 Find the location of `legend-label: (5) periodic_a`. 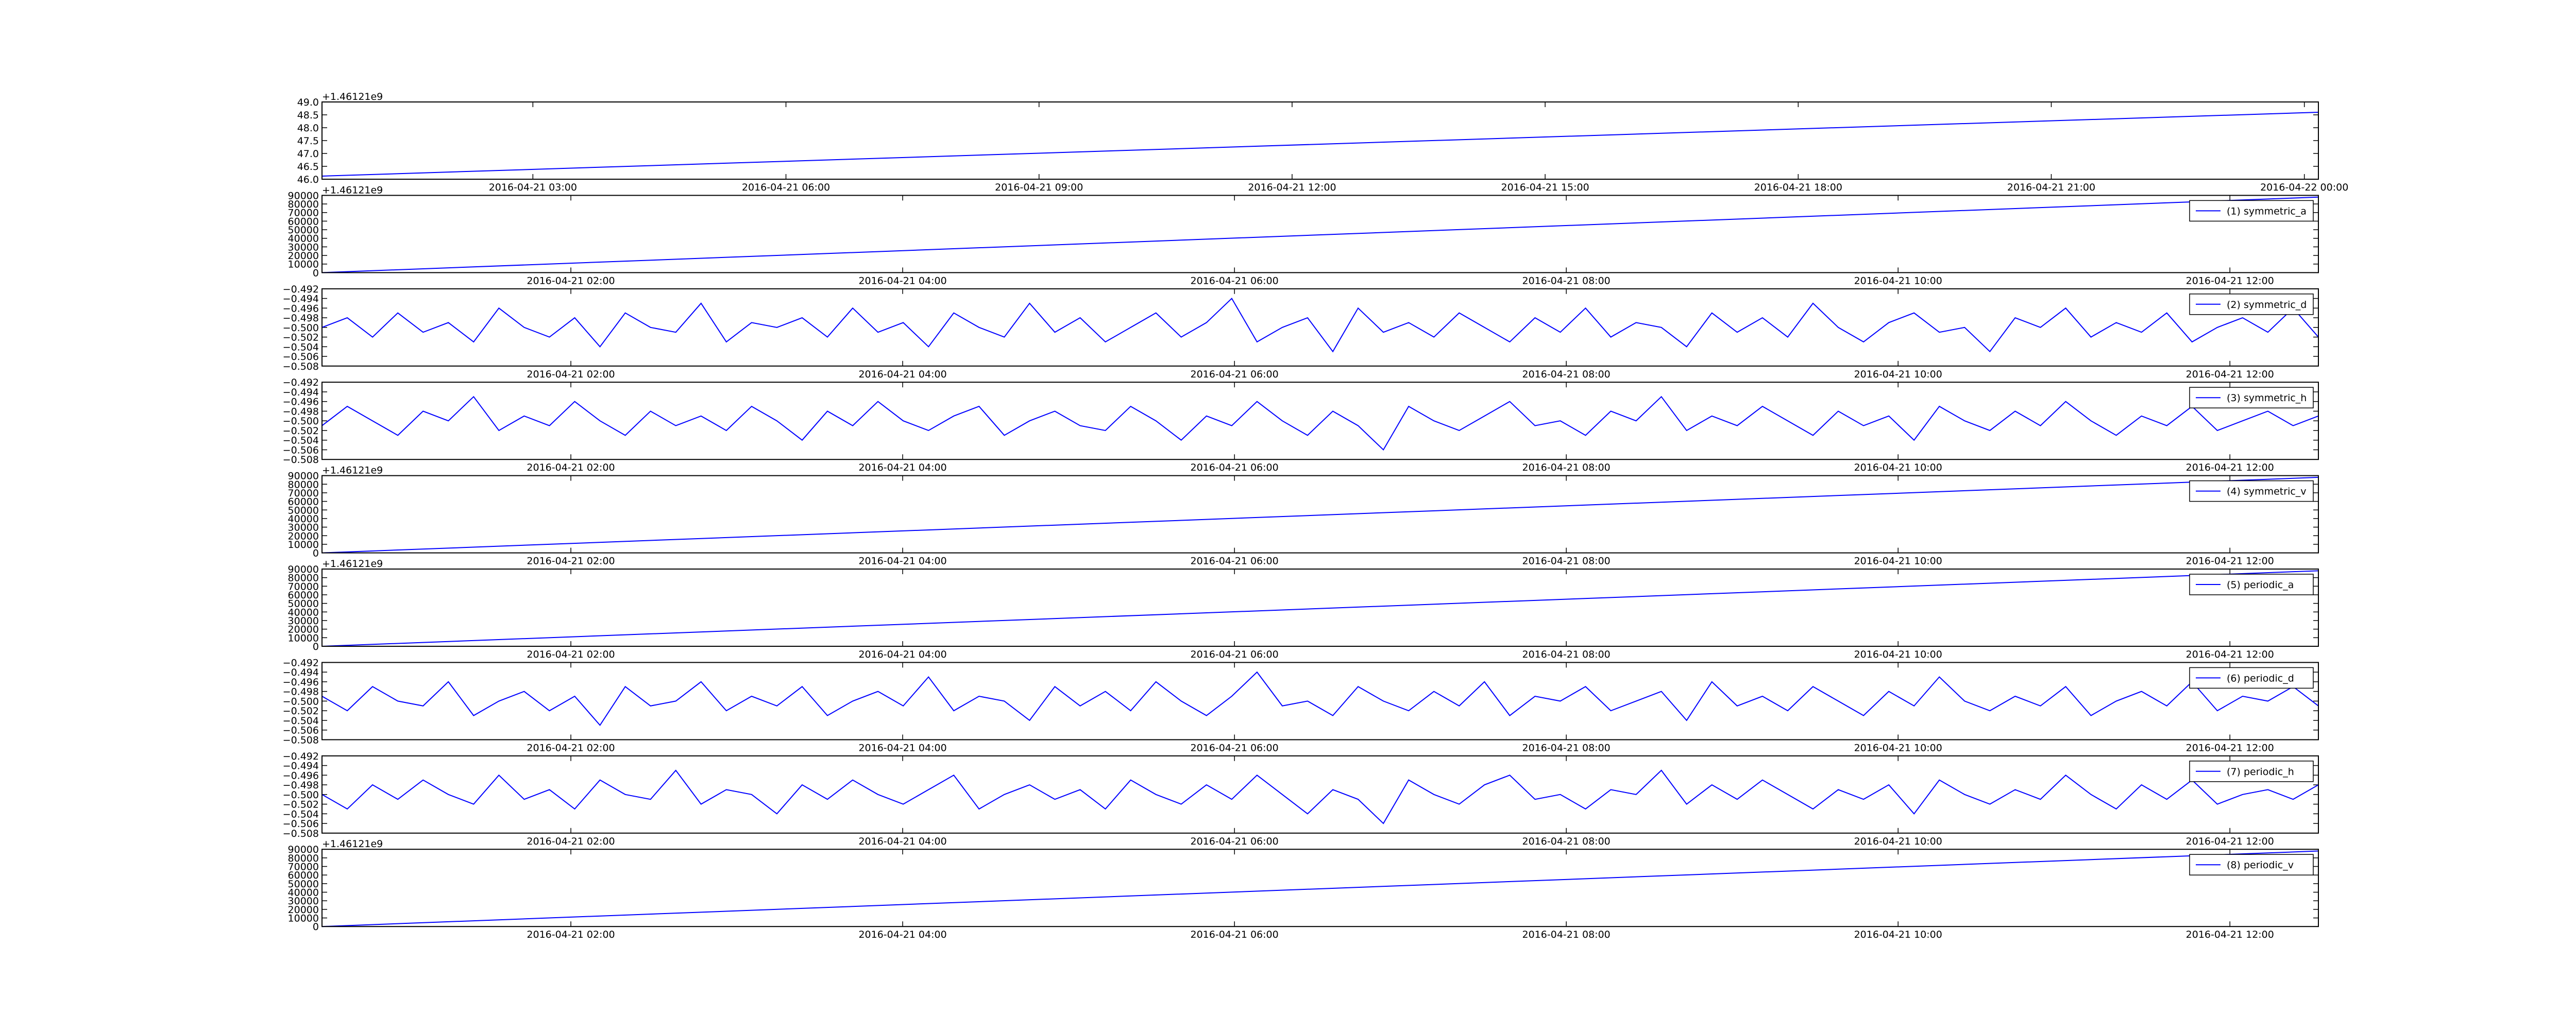

legend-label: (5) periodic_a is located at coordinates (2260, 585).